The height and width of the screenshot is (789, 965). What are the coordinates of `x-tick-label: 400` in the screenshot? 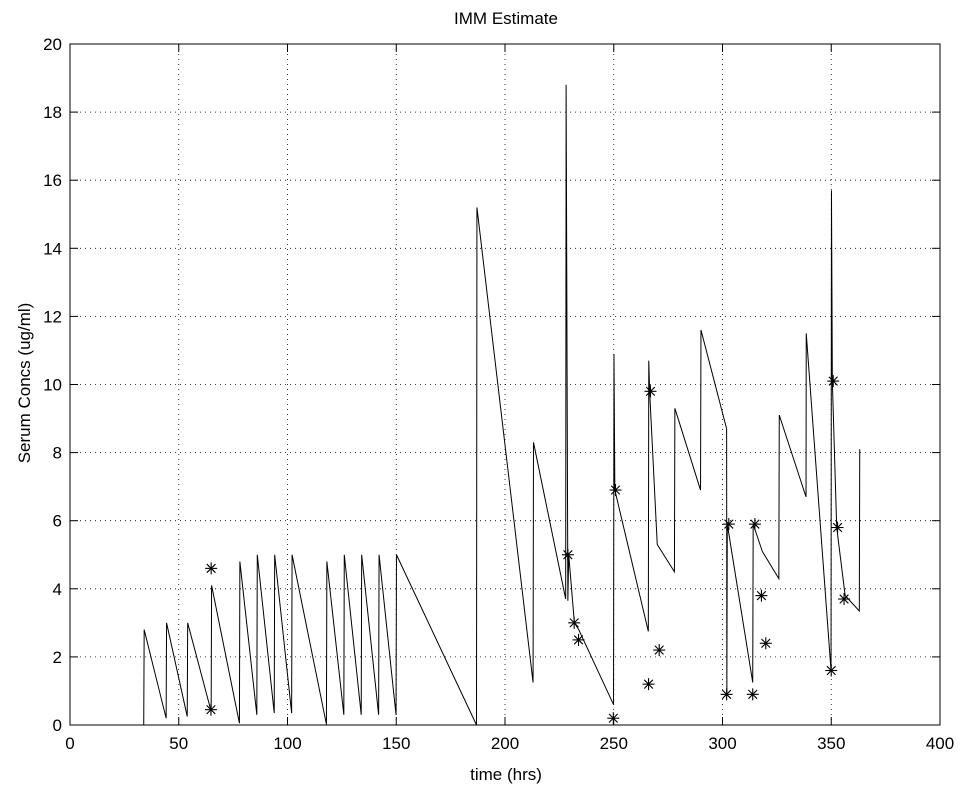 It's located at (940, 743).